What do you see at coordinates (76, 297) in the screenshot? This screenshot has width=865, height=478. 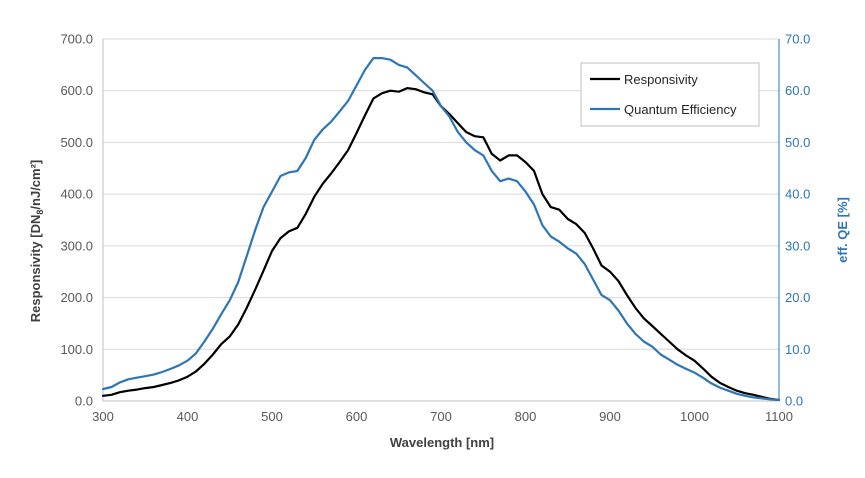 I see `y-tick-label: 200.0` at bounding box center [76, 297].